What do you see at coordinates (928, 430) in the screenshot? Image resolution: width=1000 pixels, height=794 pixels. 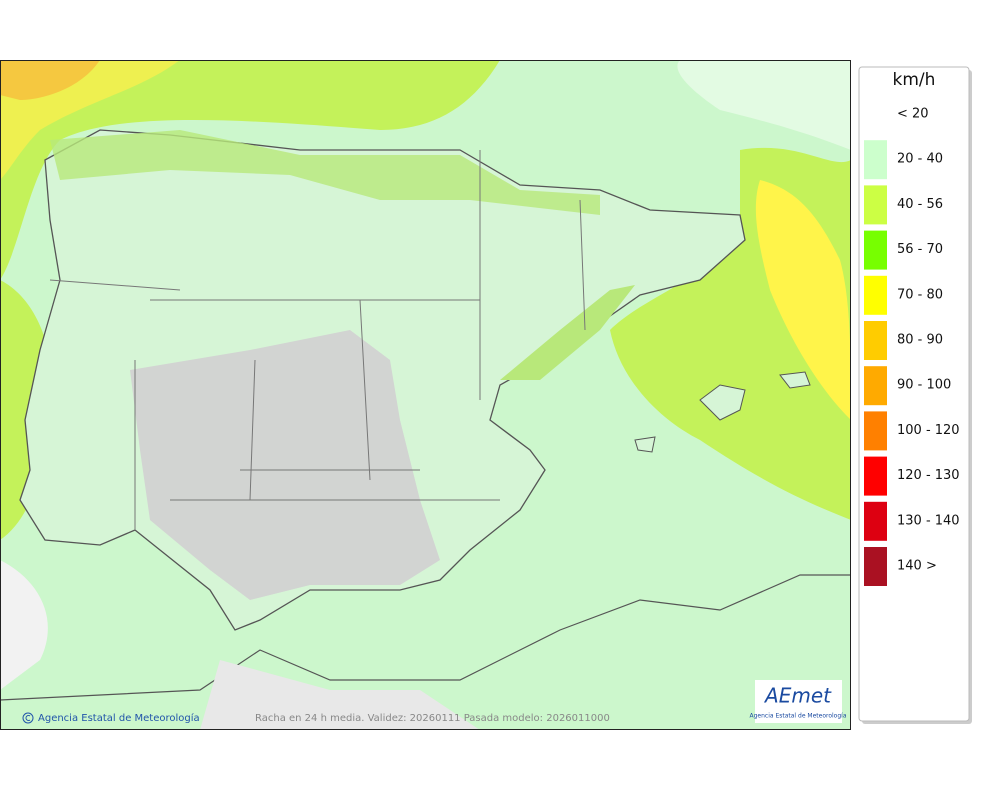 I see `legend-label: 100 - 120` at bounding box center [928, 430].